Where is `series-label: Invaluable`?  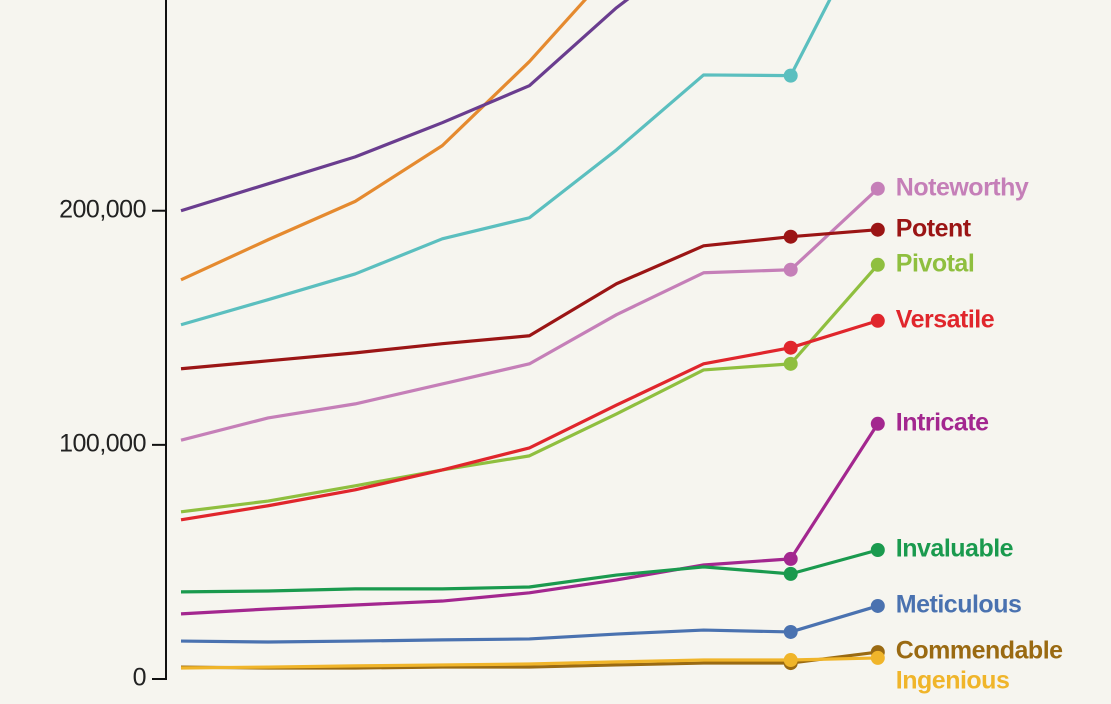
series-label: Invaluable is located at coordinates (955, 549).